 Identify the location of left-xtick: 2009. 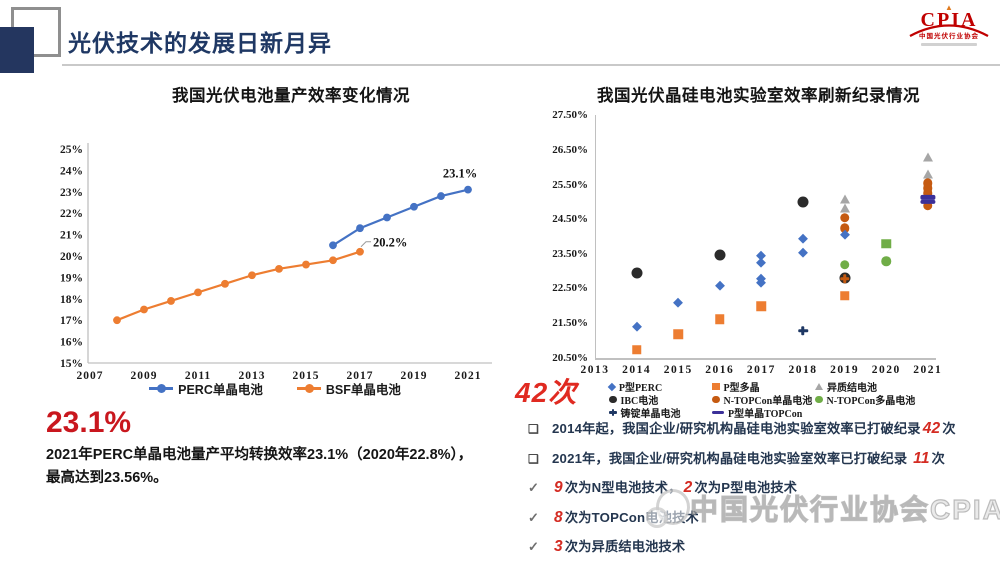
(144, 376).